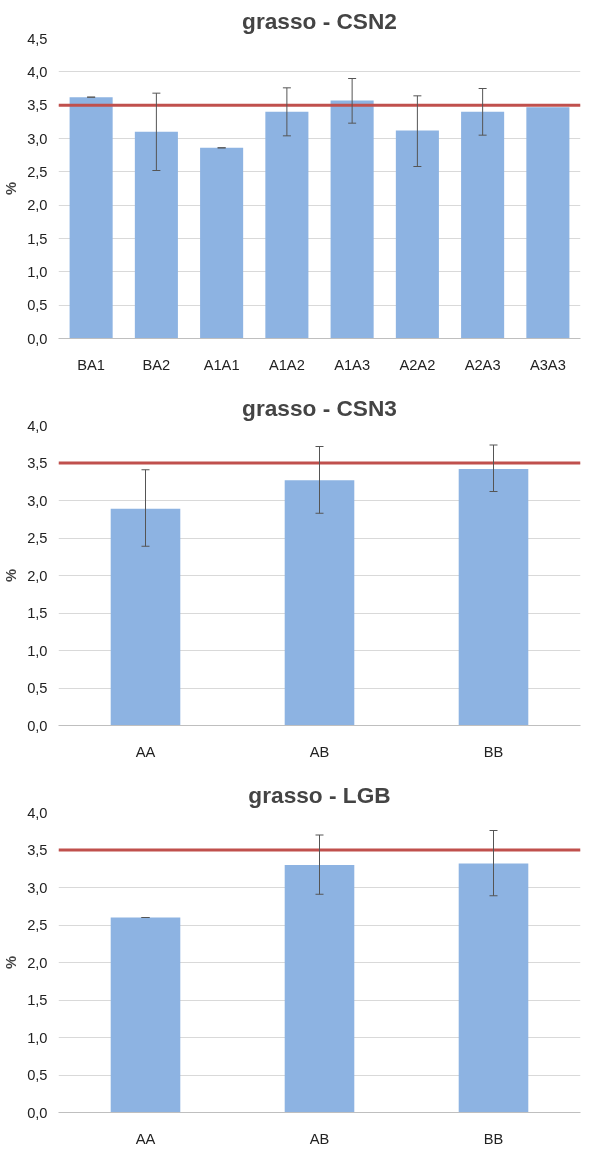 This screenshot has width=603, height=1169. What do you see at coordinates (319, 407) in the screenshot?
I see `chart-title: grasso - CSN3` at bounding box center [319, 407].